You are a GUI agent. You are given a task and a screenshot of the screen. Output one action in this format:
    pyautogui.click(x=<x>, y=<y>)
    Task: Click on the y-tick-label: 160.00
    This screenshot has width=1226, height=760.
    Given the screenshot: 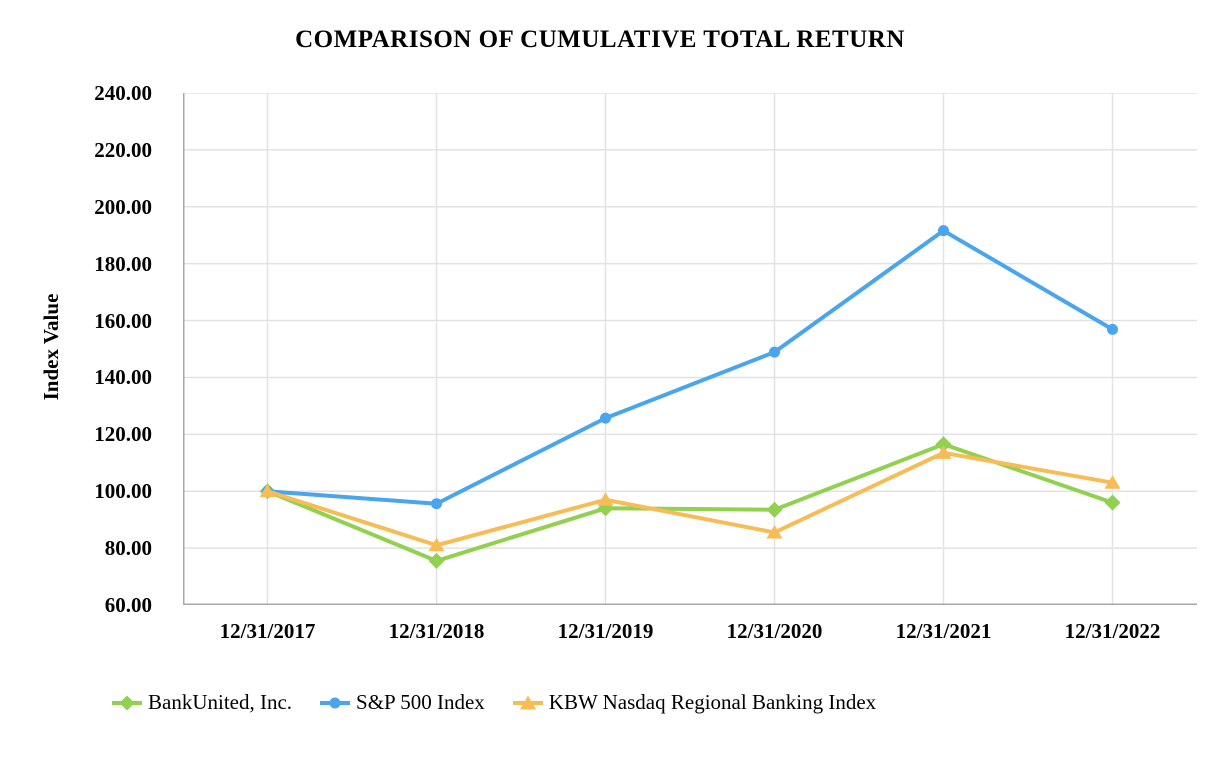 What is the action you would take?
    pyautogui.click(x=123, y=320)
    